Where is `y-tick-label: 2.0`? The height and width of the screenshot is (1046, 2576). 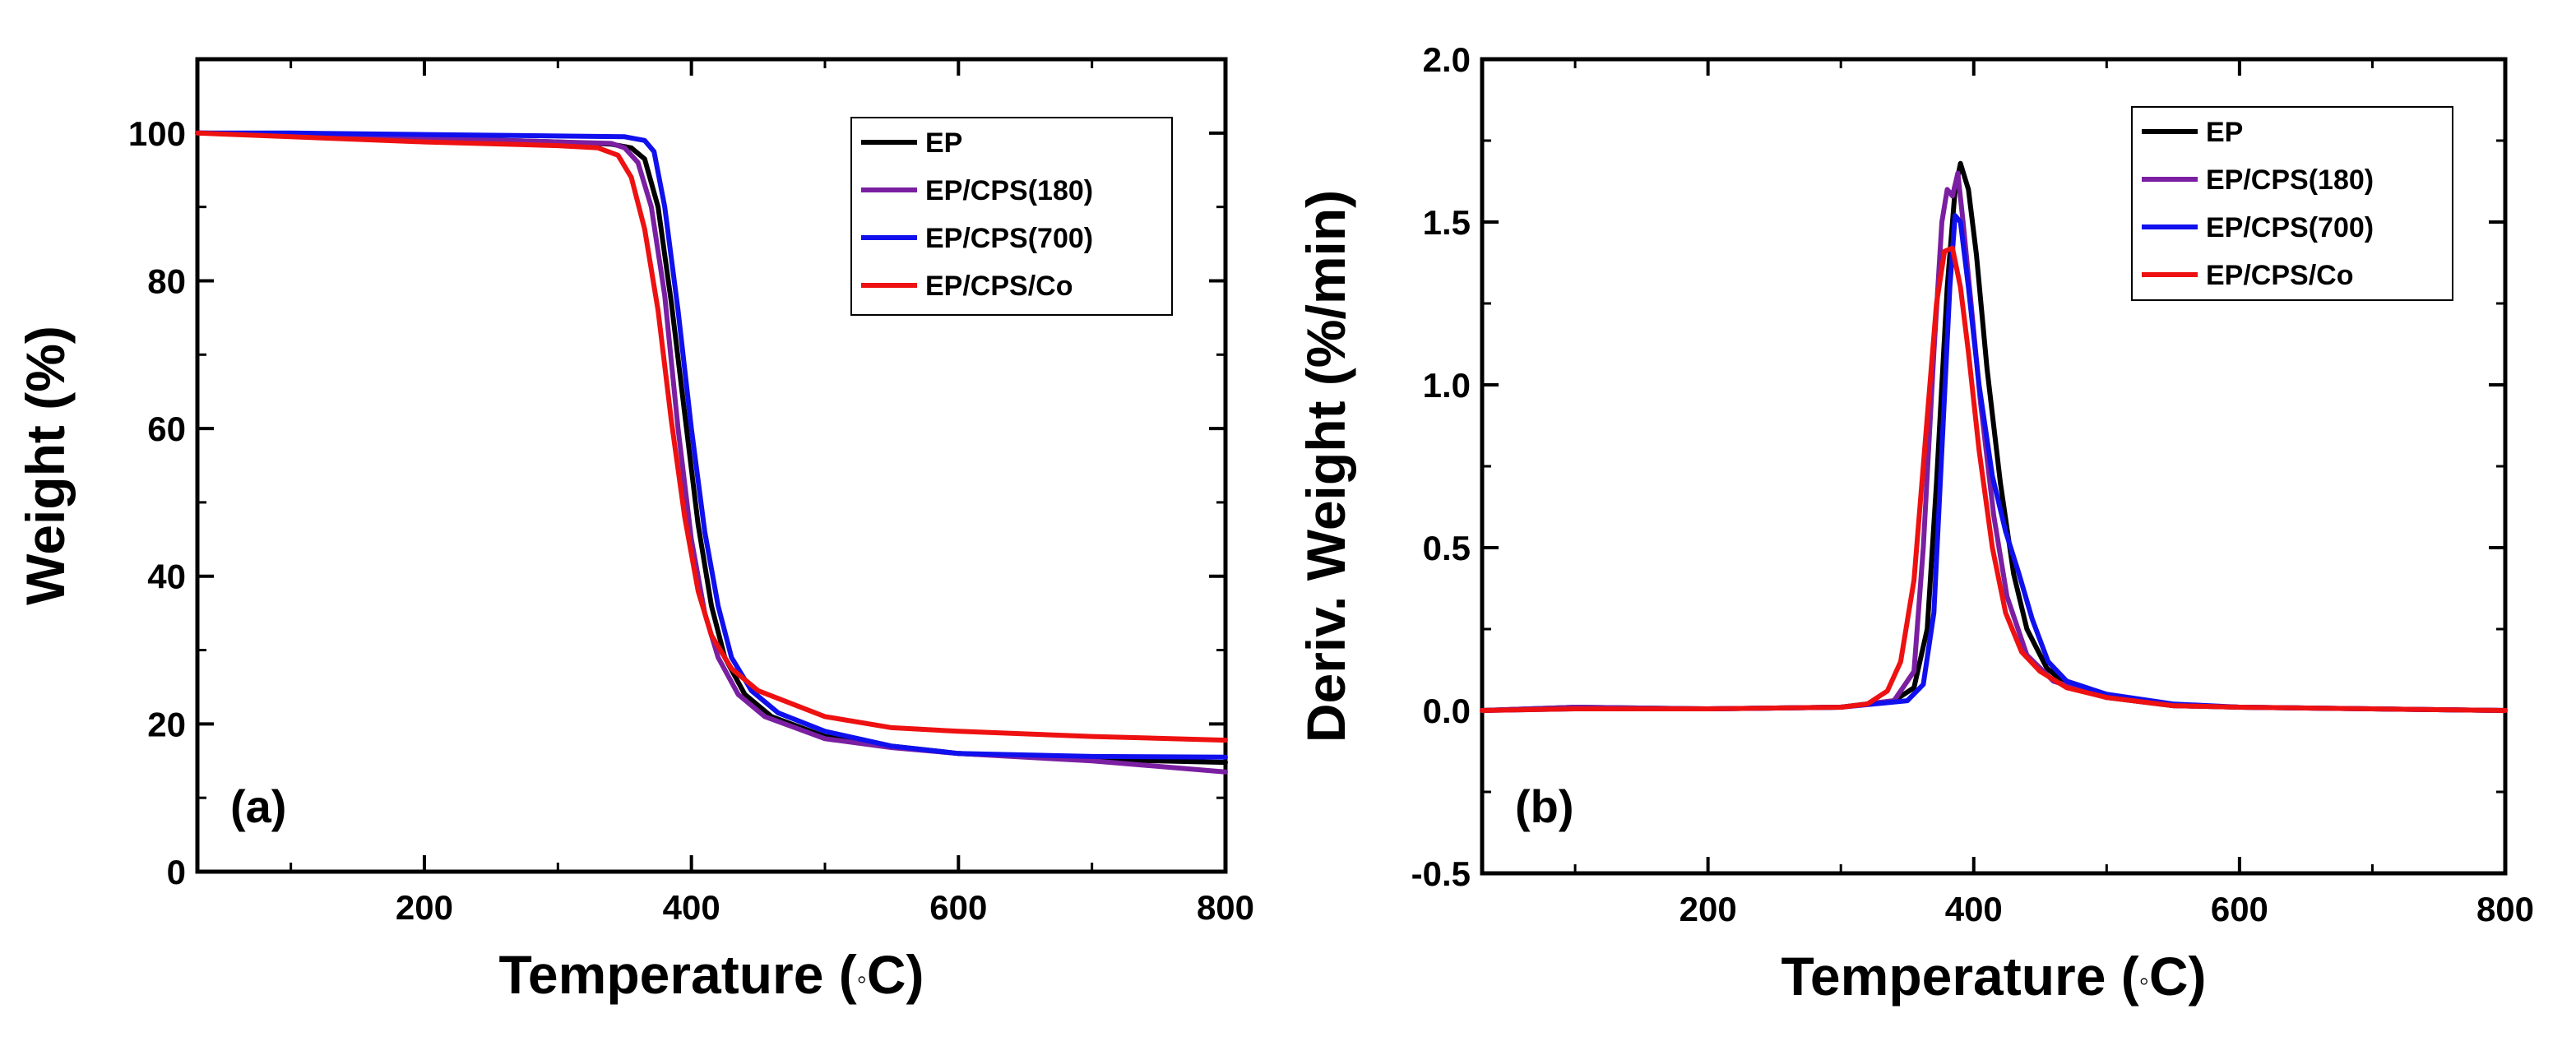
y-tick-label: 2.0 is located at coordinates (1447, 60).